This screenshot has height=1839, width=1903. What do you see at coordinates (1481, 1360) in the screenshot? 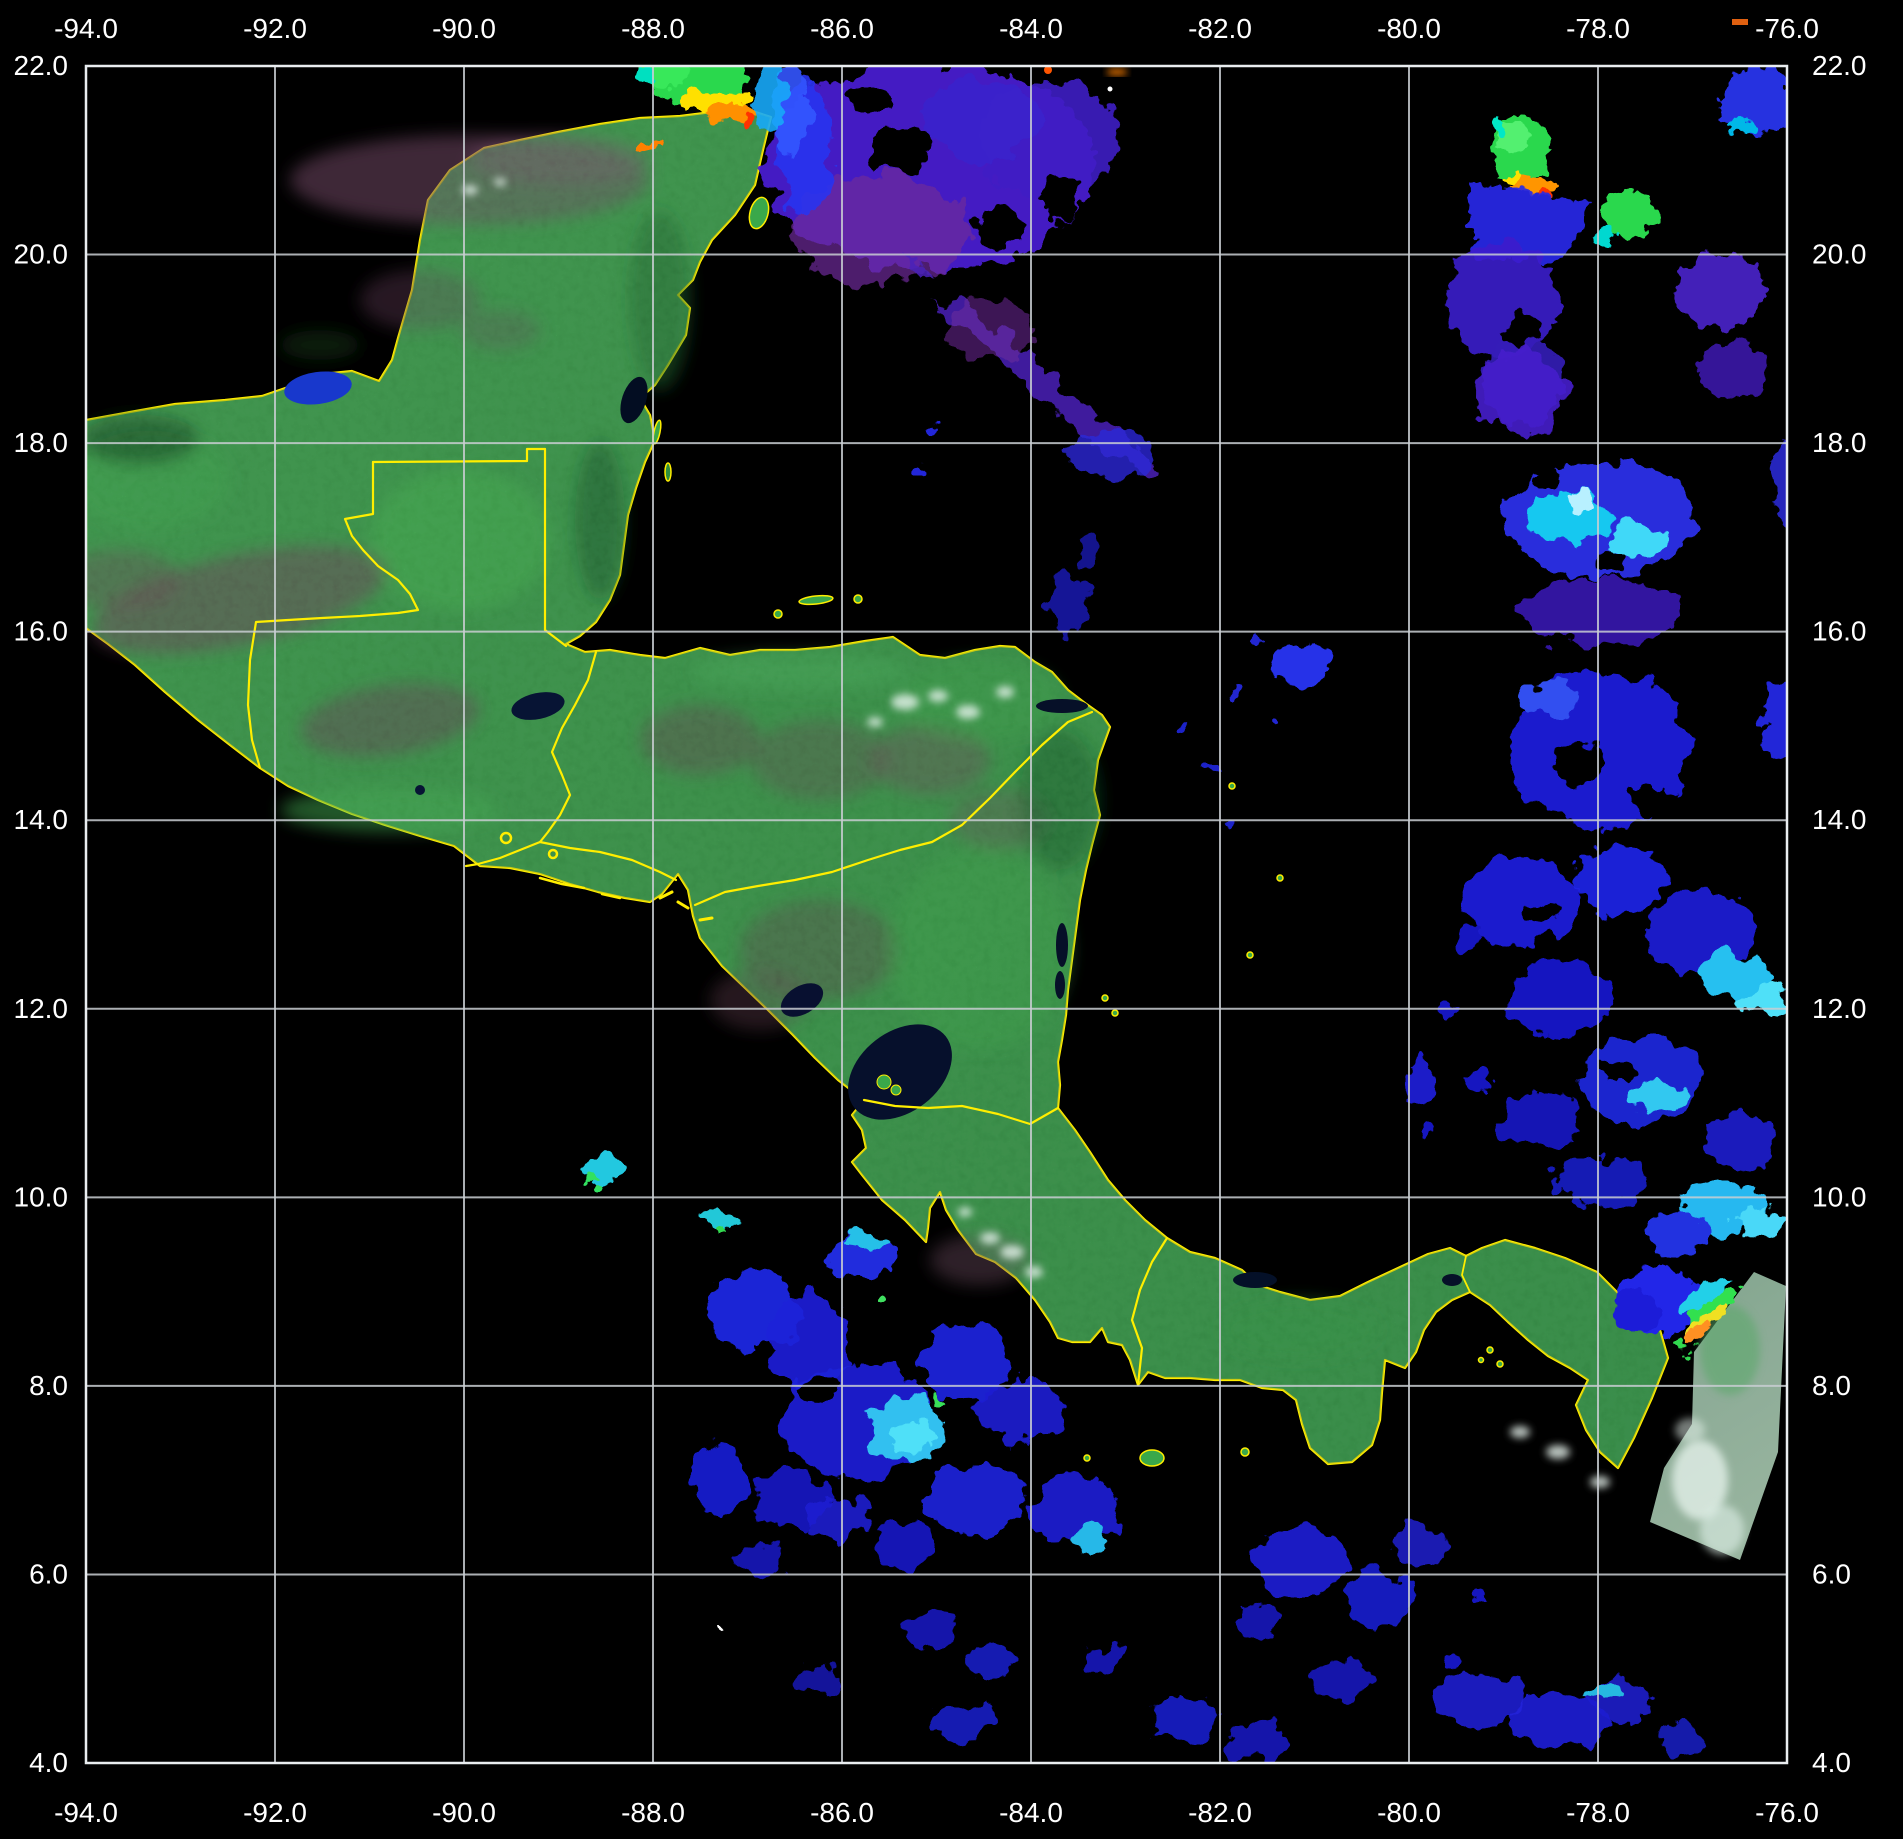
I see `pearl-island-c` at bounding box center [1481, 1360].